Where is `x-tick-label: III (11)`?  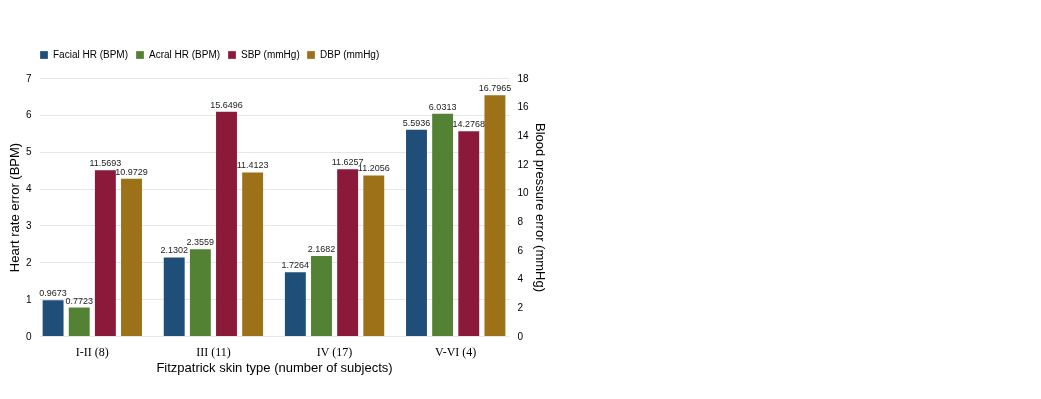 x-tick-label: III (11) is located at coordinates (213, 351).